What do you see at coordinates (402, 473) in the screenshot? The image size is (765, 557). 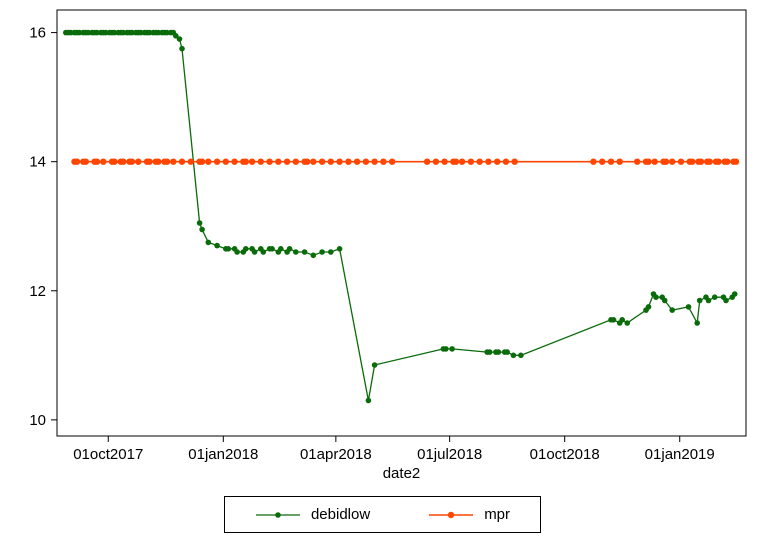 I see `x-axis-title: date2` at bounding box center [402, 473].